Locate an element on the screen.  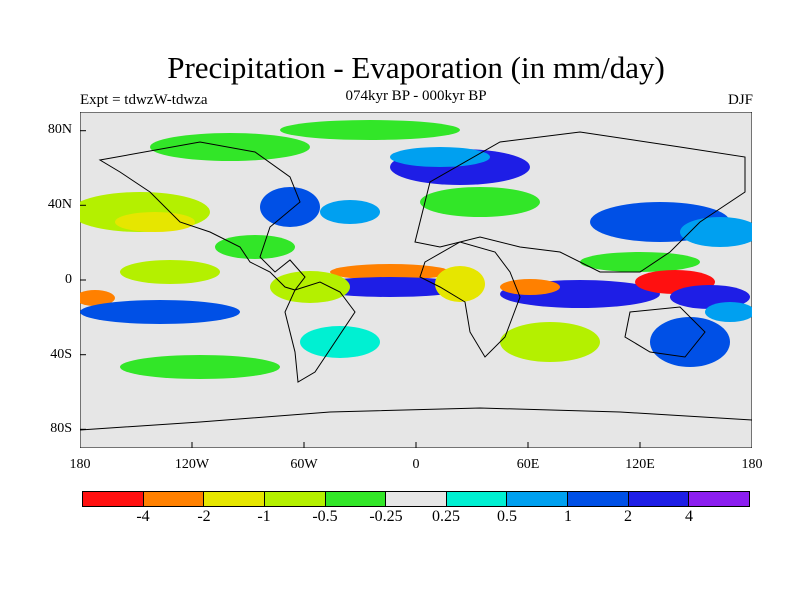
colorbar-label: -1 is located at coordinates (264, 516).